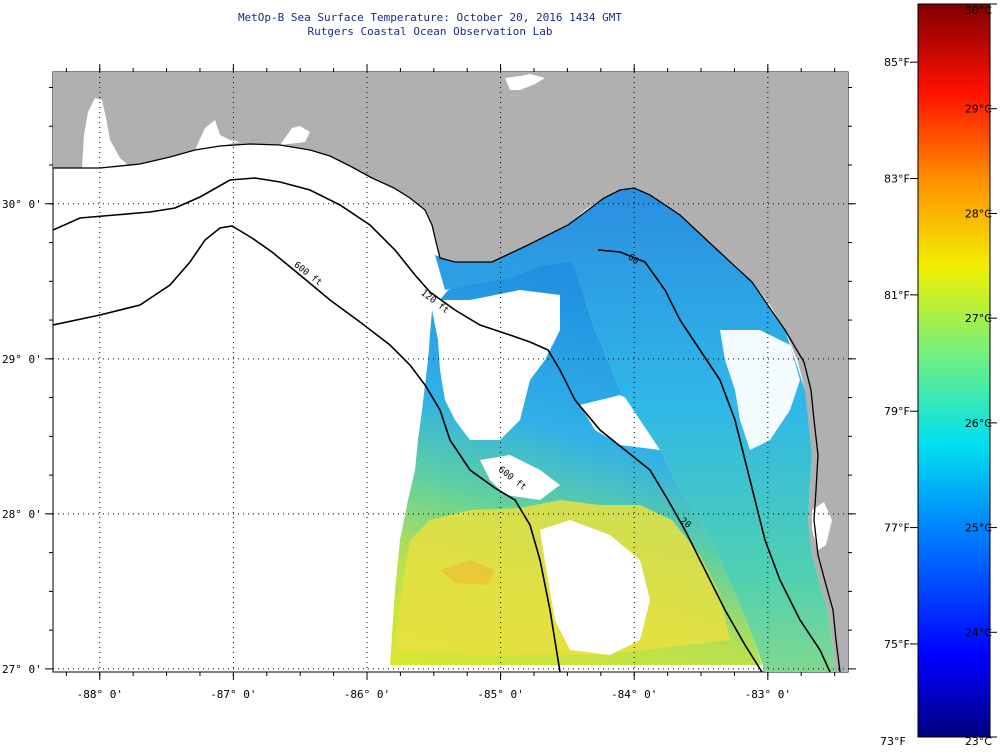 This screenshot has height=754, width=1000. What do you see at coordinates (22, 204) in the screenshot?
I see `lat-tick-label: 30° 0'` at bounding box center [22, 204].